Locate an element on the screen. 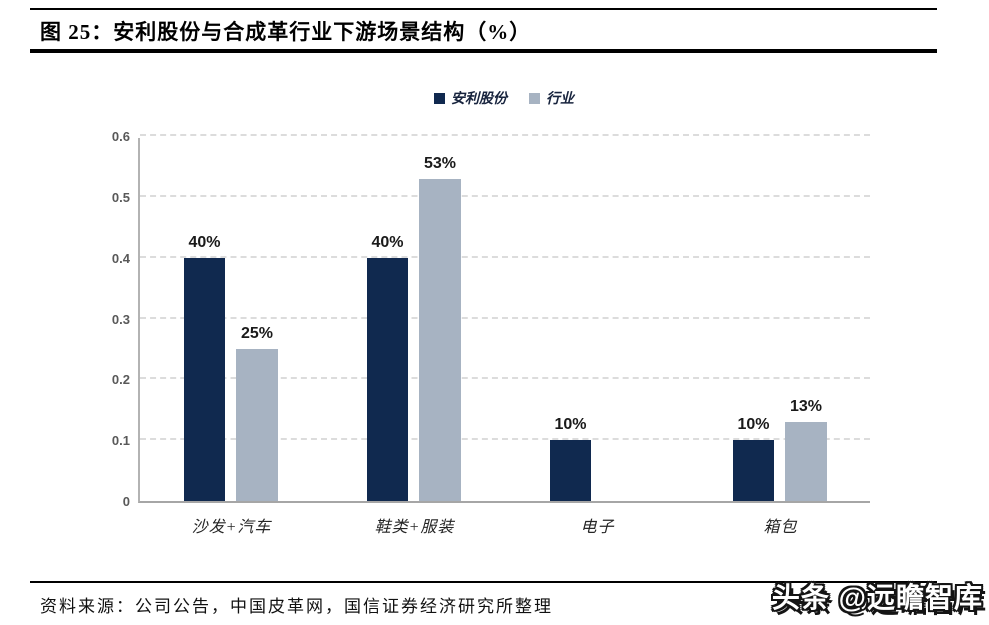 The height and width of the screenshot is (625, 989). bar-行业-箱包 is located at coordinates (806, 461).